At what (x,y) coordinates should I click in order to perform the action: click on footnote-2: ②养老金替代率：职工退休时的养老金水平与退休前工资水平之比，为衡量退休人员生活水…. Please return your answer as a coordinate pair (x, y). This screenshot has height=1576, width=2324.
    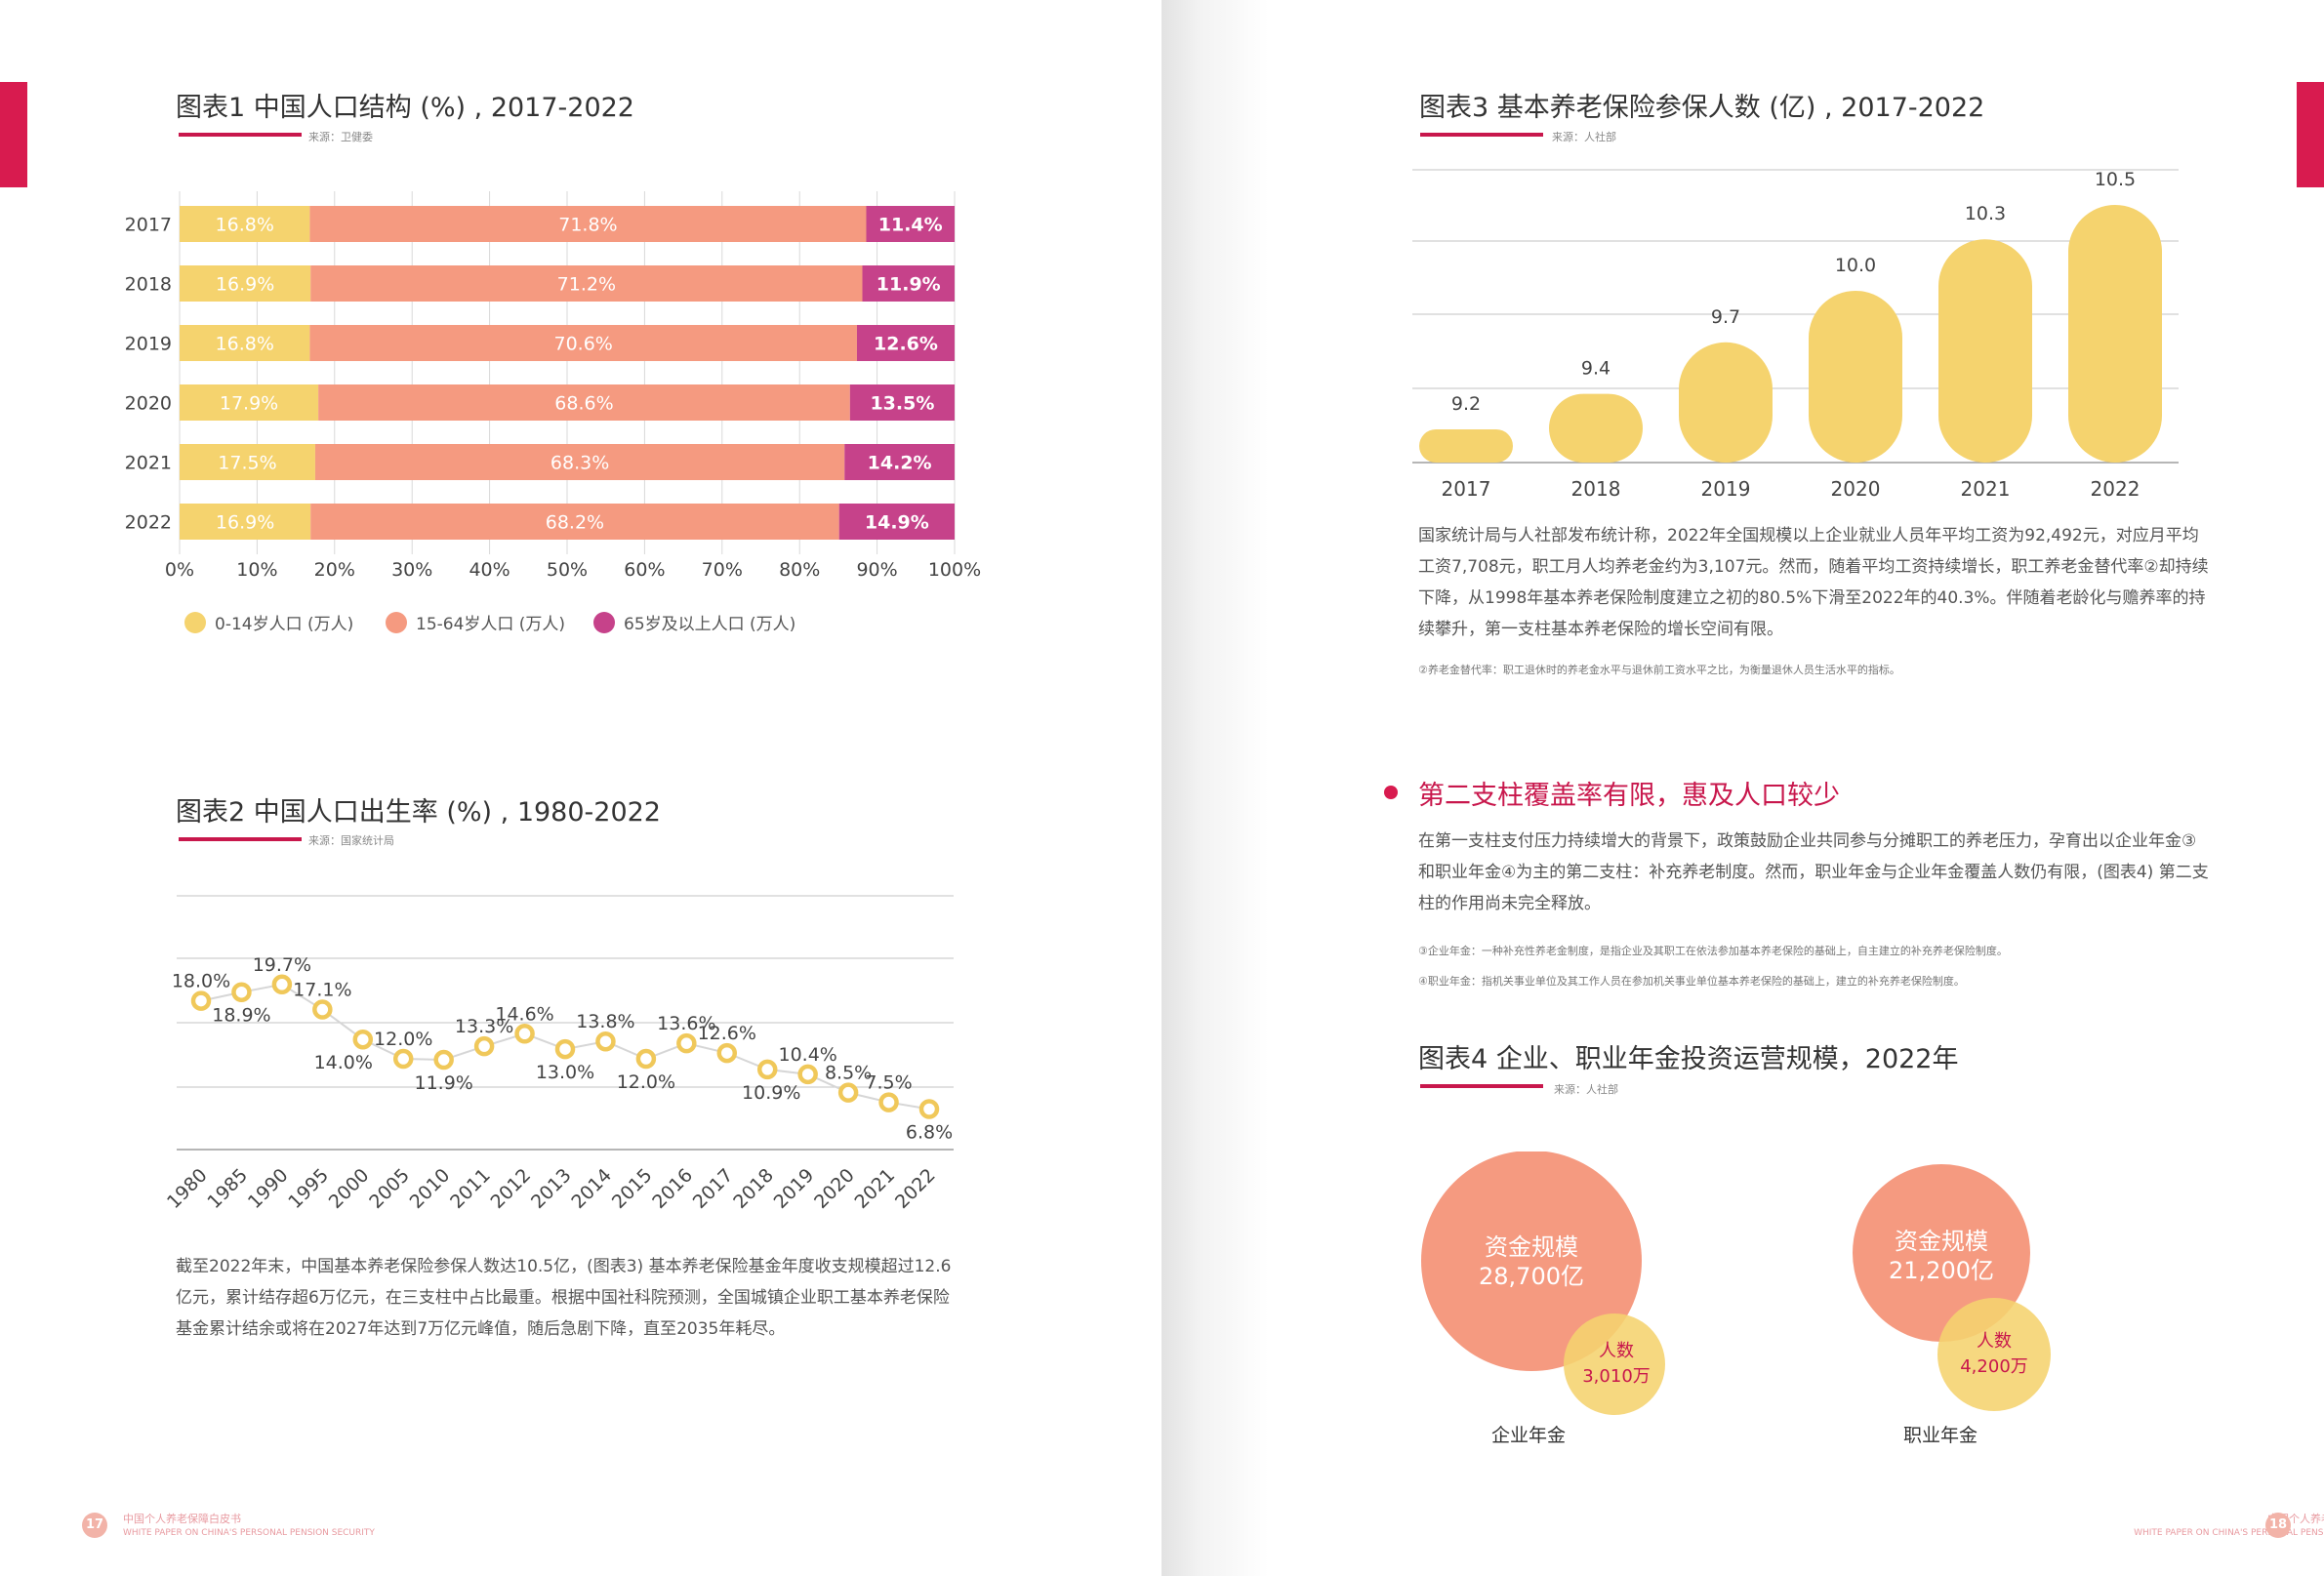
    Looking at the image, I should click on (1659, 670).